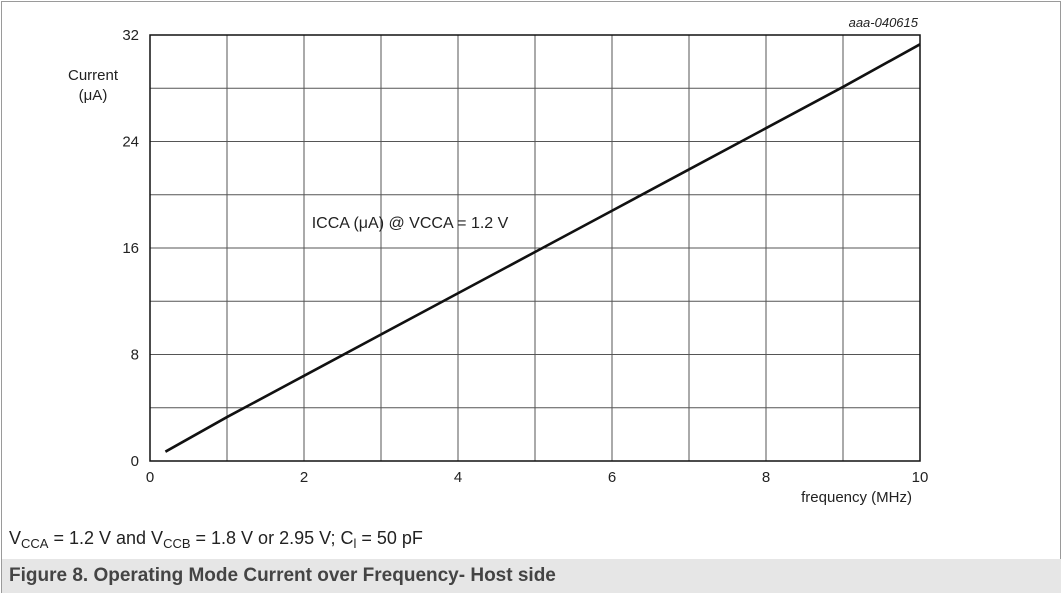 This screenshot has height=595, width=1064. I want to click on x-tick-label: 0, so click(150, 477).